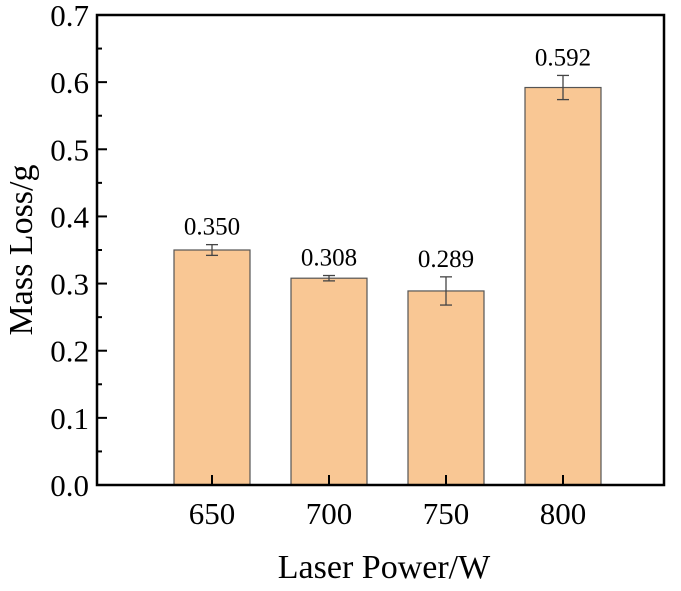 This screenshot has width=681, height=591. I want to click on y-tick-label: 0.3, so click(69, 284).